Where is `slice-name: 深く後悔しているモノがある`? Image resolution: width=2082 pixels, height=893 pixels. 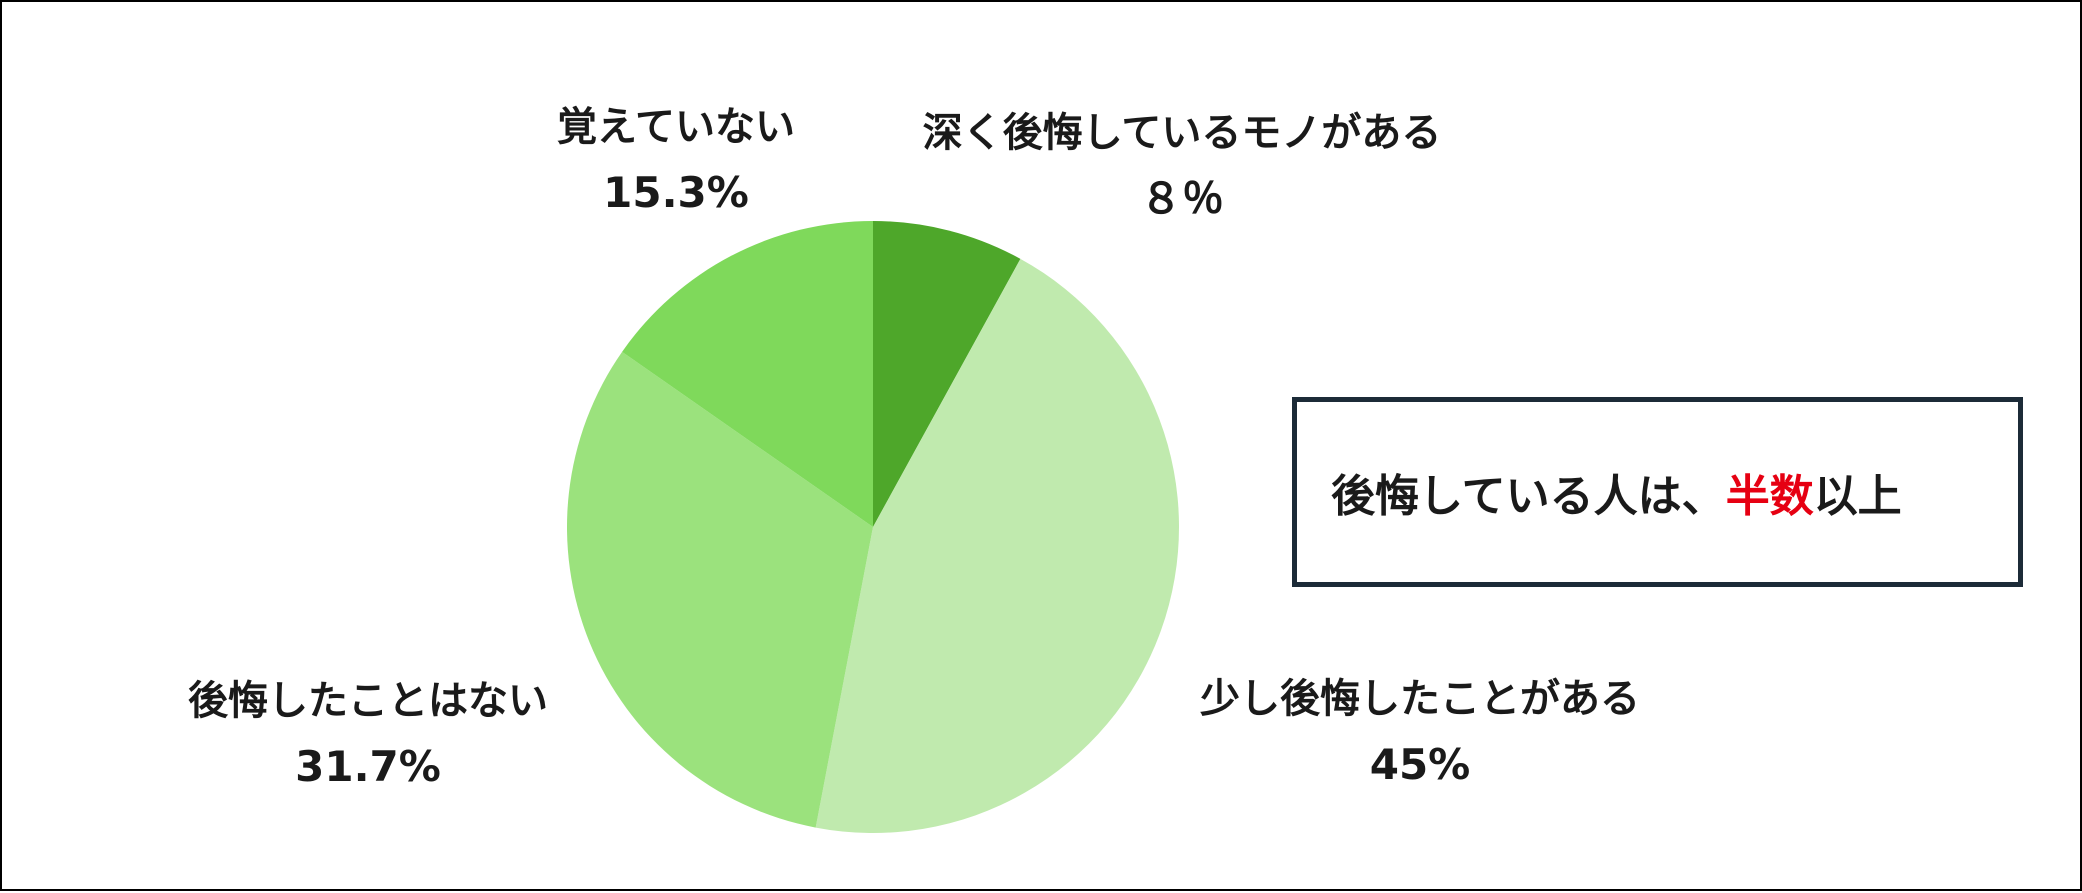 slice-name: 深く後悔しているモノがある is located at coordinates (1182, 133).